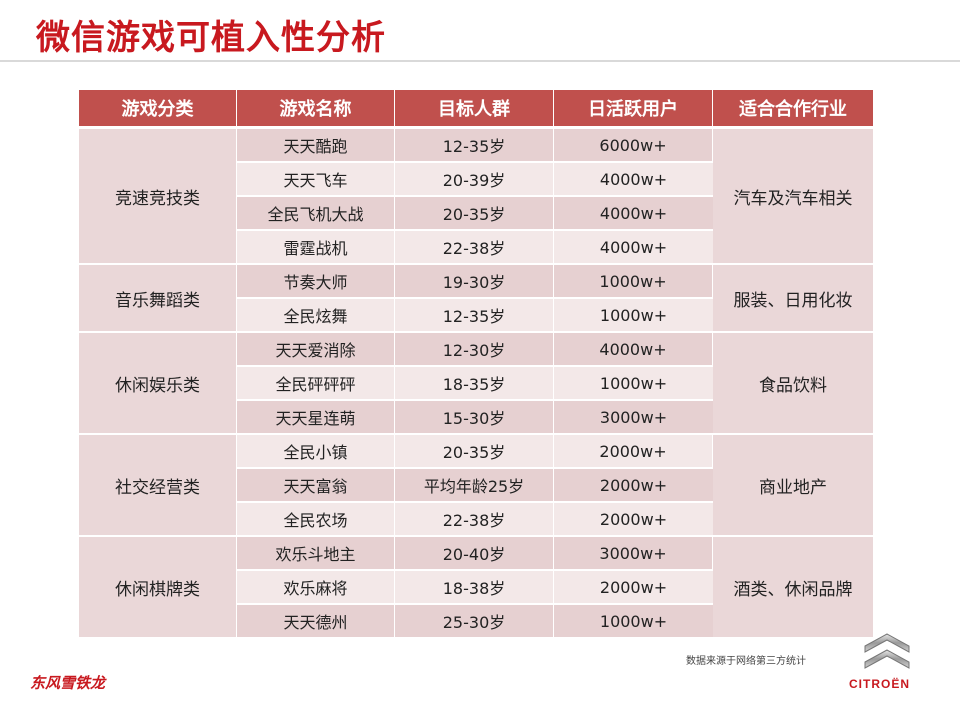  I want to click on game-name-cell: 欢乐麻将, so click(316, 588).